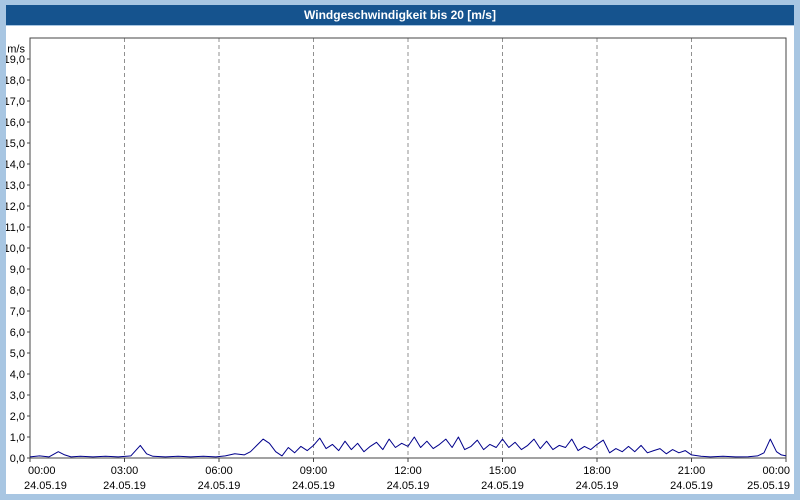  I want to click on y-tick-label: 13,0, so click(15, 186).